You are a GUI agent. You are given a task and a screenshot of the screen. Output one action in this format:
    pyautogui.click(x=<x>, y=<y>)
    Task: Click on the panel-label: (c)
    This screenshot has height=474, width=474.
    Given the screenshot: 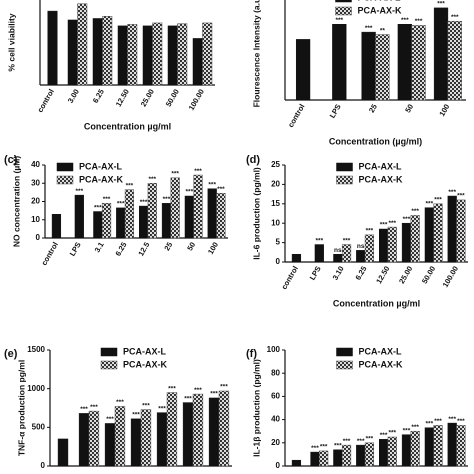 What is the action you would take?
    pyautogui.click(x=11, y=160)
    